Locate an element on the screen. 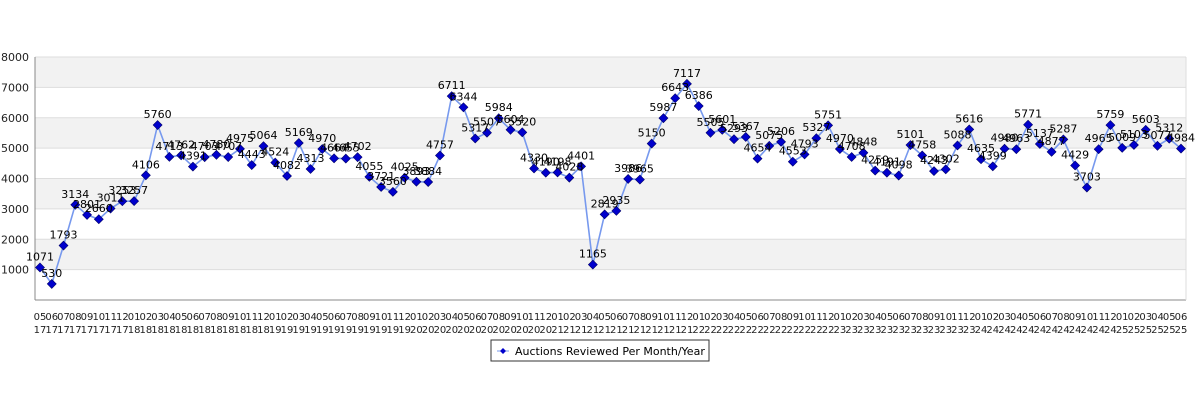 The width and height of the screenshot is (1200, 400). data-label: 3965 is located at coordinates (640, 169).